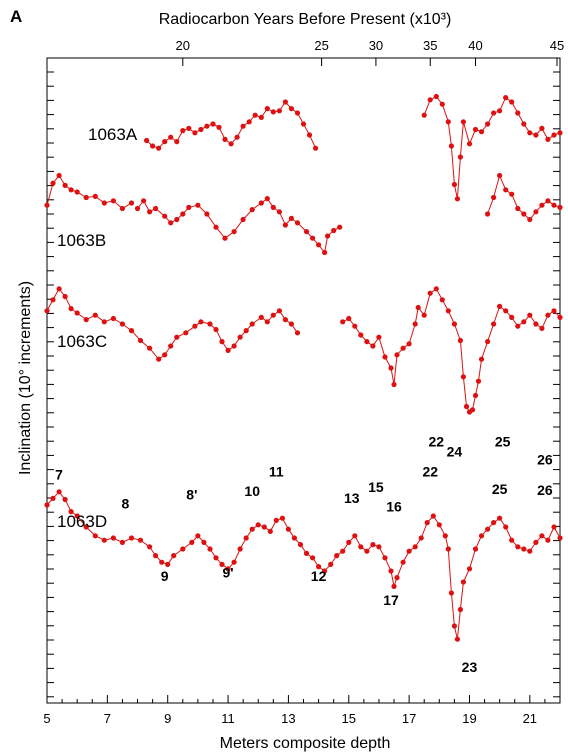  What do you see at coordinates (276, 471) in the screenshot?
I see `event-label: 11` at bounding box center [276, 471].